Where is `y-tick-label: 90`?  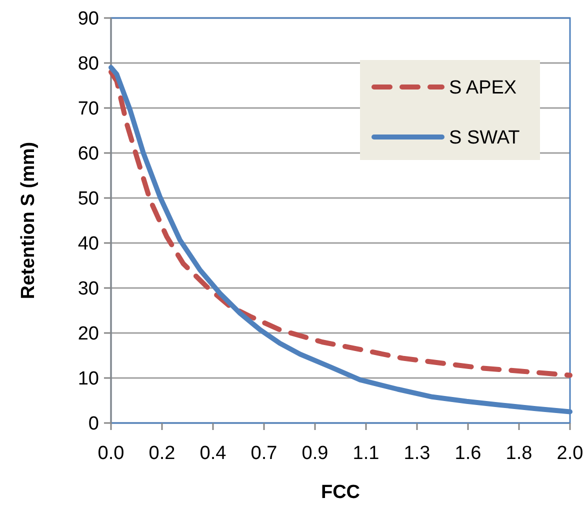 y-tick-label: 90 is located at coordinates (88, 19).